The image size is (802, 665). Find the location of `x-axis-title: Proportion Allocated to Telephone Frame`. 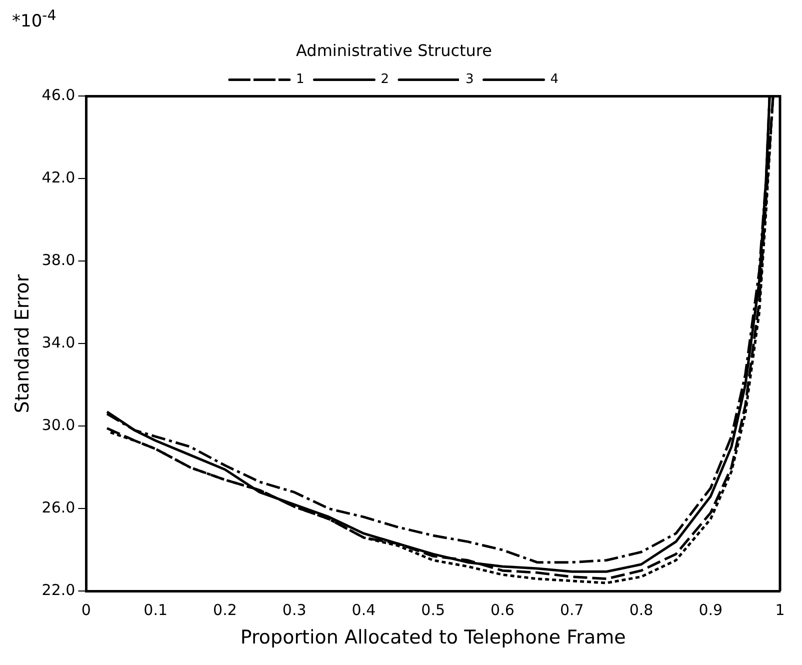

x-axis-title: Proportion Allocated to Telephone Frame is located at coordinates (433, 637).